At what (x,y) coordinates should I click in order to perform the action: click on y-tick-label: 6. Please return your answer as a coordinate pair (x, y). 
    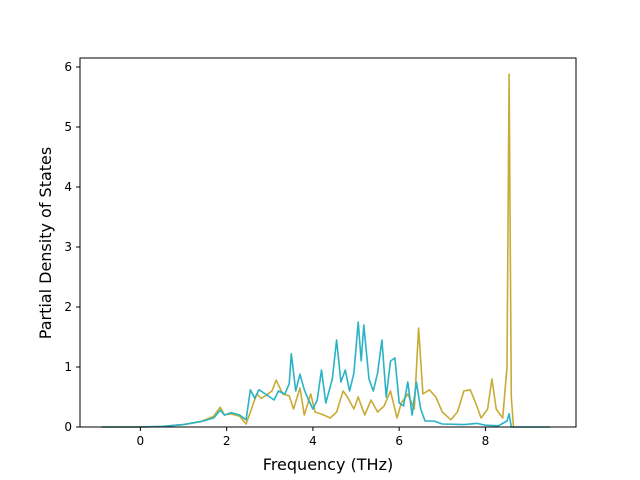
    Looking at the image, I should click on (68, 67).